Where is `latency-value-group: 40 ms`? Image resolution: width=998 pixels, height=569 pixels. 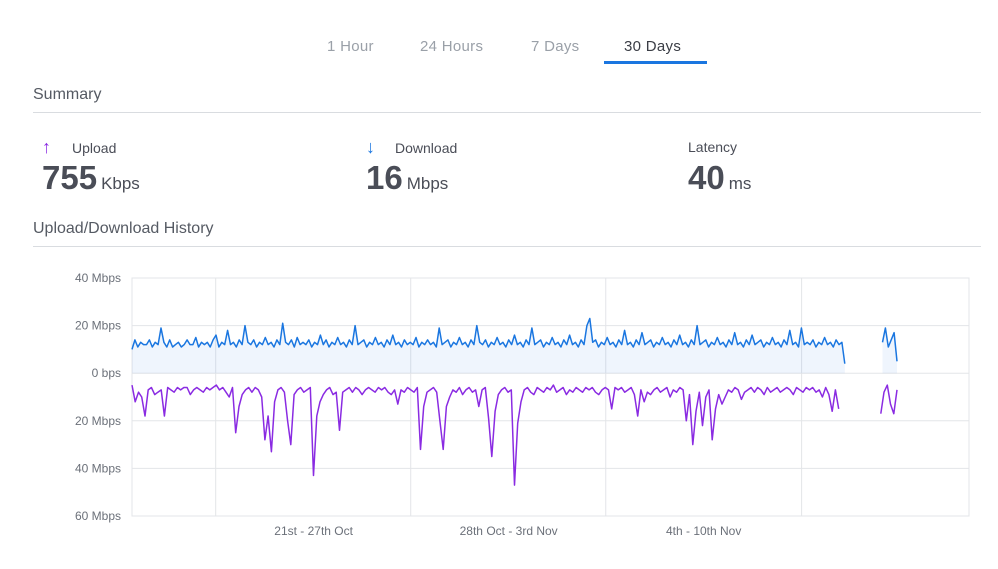
latency-value-group: 40 ms is located at coordinates (719, 178).